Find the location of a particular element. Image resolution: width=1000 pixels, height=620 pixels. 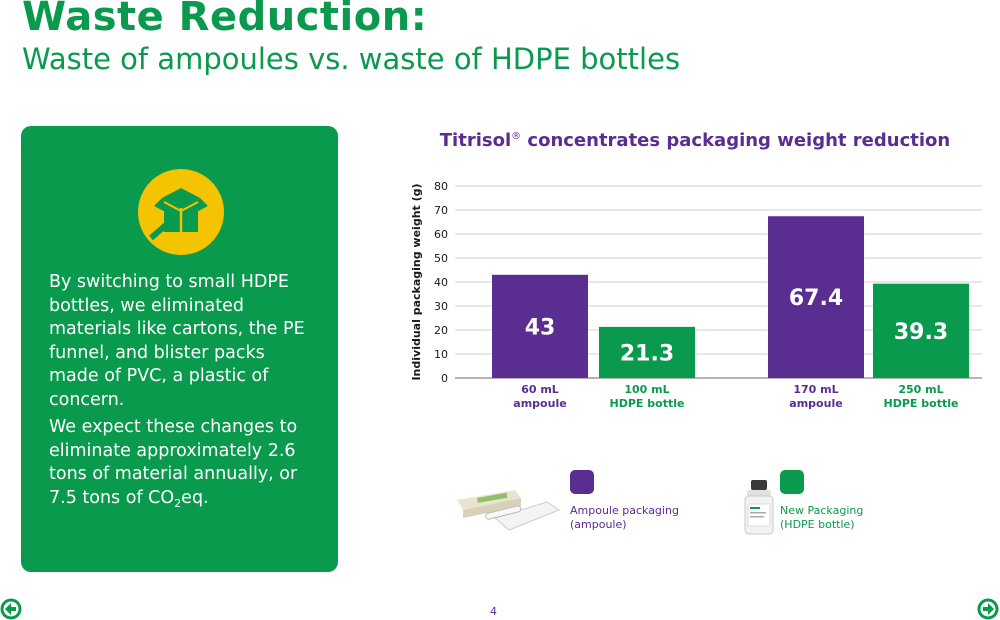

bar-value-label: 43 is located at coordinates (540, 327).